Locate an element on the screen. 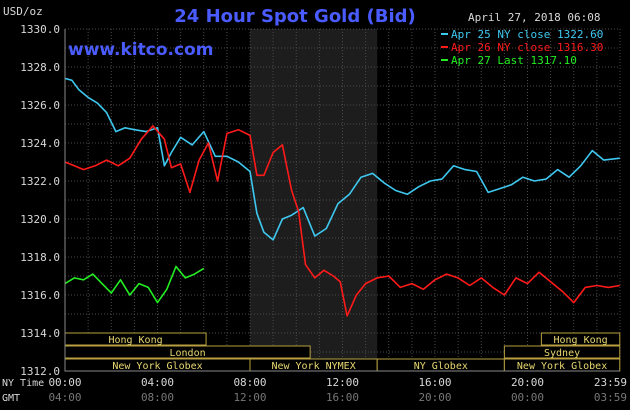 Image resolution: width=630 pixels, height=410 pixels. y-tick-label: 1316.0 is located at coordinates (40, 295).